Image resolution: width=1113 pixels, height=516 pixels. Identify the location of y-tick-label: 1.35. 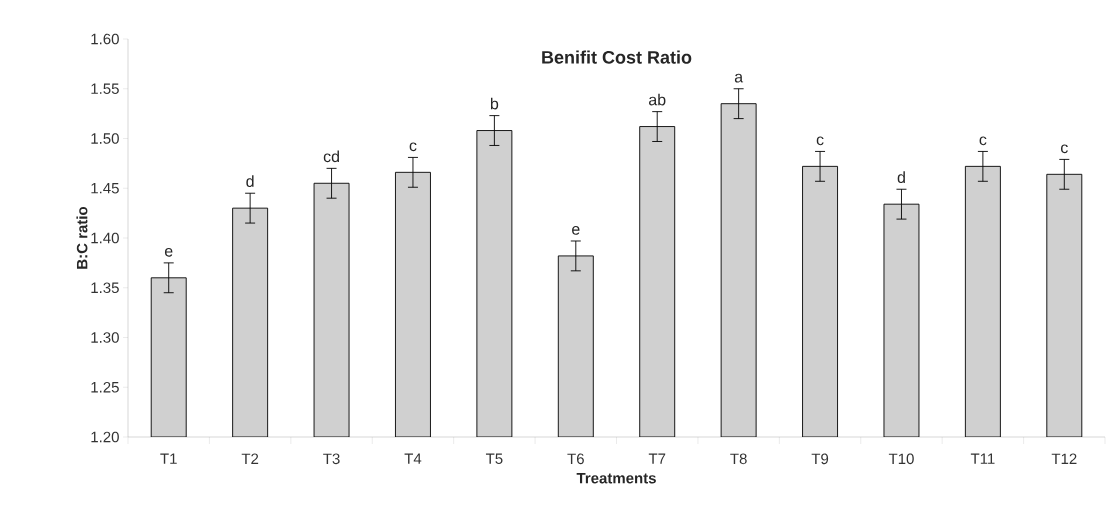
(105, 288).